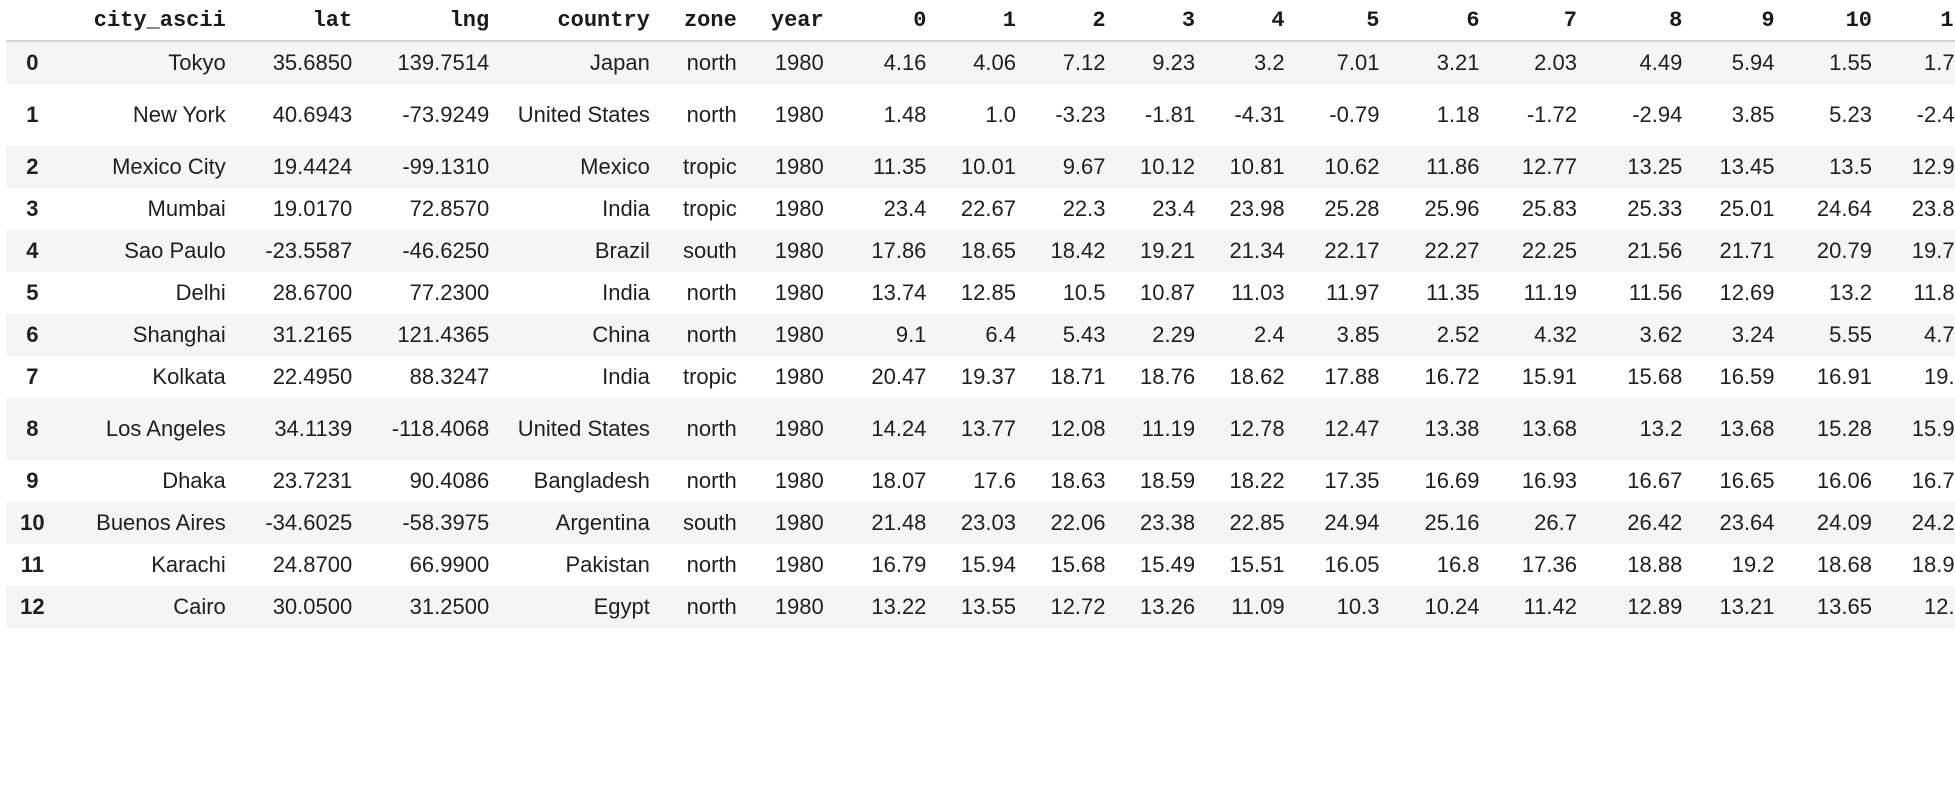 Image resolution: width=1955 pixels, height=786 pixels. What do you see at coordinates (1358, 606) in the screenshot?
I see `table-cell: 10.3` at bounding box center [1358, 606].